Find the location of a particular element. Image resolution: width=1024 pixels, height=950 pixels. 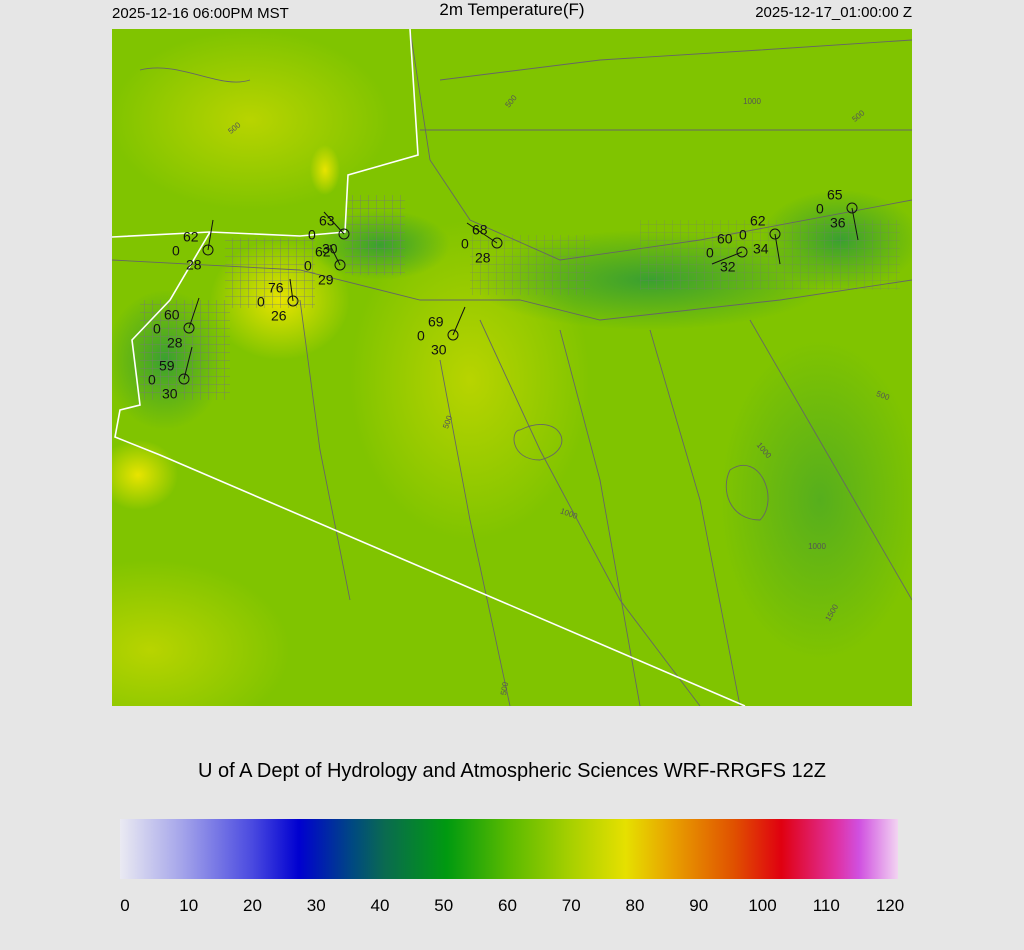

header-left: 2025-12-16 06:00PM MST is located at coordinates (200, 13).